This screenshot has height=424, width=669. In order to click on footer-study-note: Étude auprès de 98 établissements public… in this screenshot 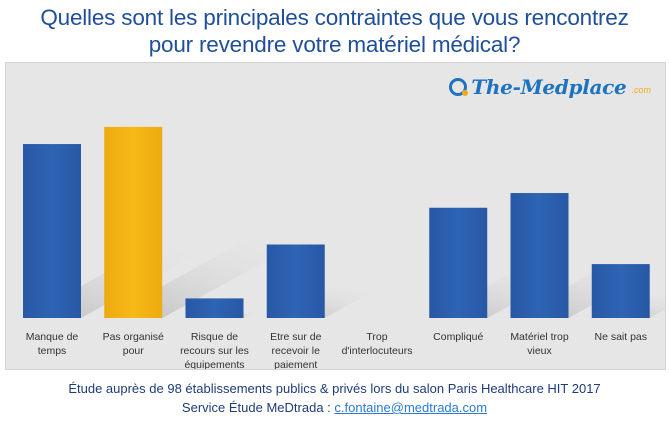, I will do `click(334, 388)`.